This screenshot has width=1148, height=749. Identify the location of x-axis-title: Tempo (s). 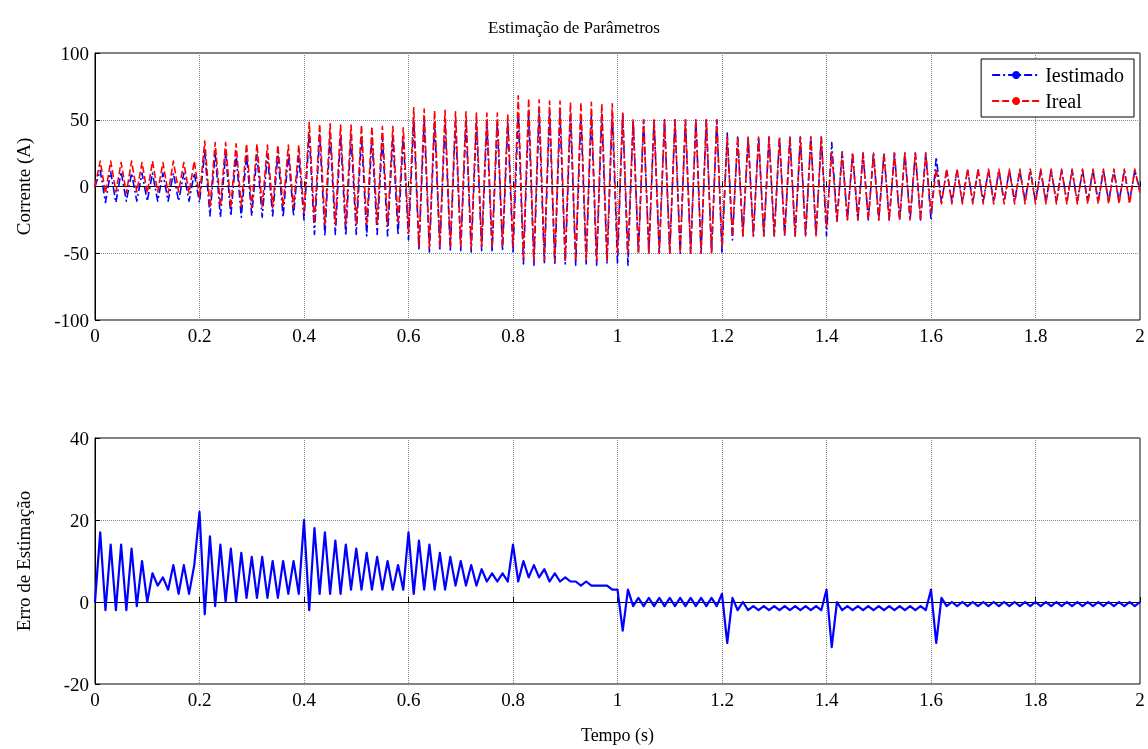
(617, 735).